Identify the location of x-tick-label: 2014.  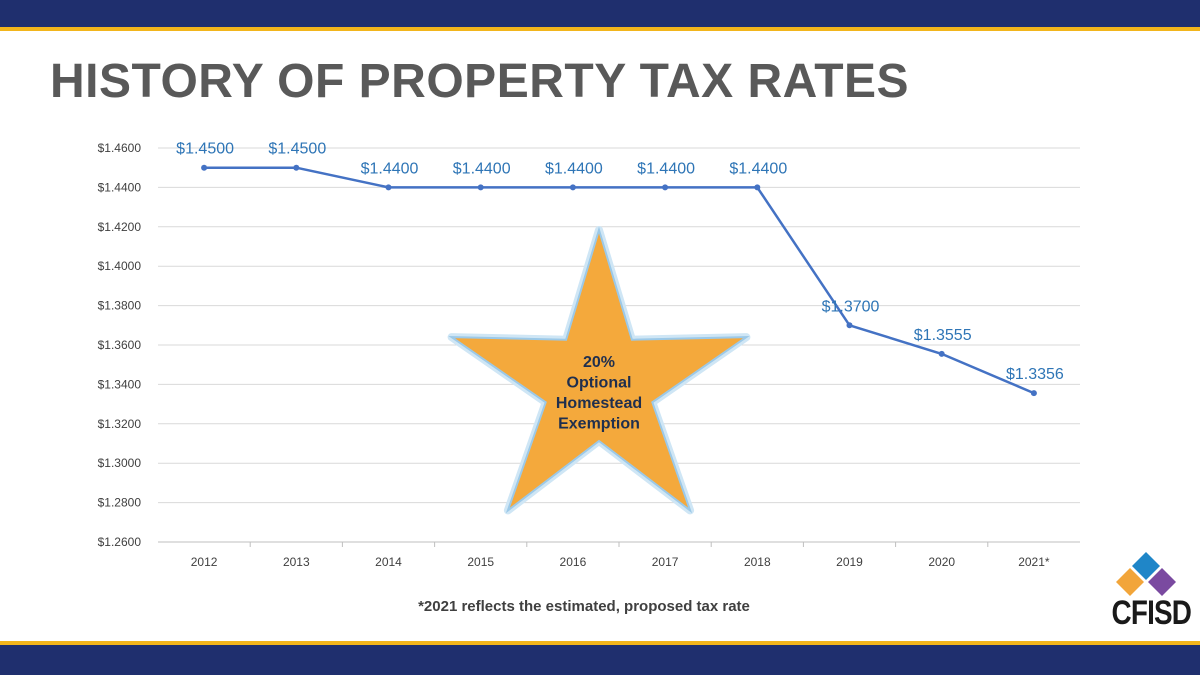
(388, 562).